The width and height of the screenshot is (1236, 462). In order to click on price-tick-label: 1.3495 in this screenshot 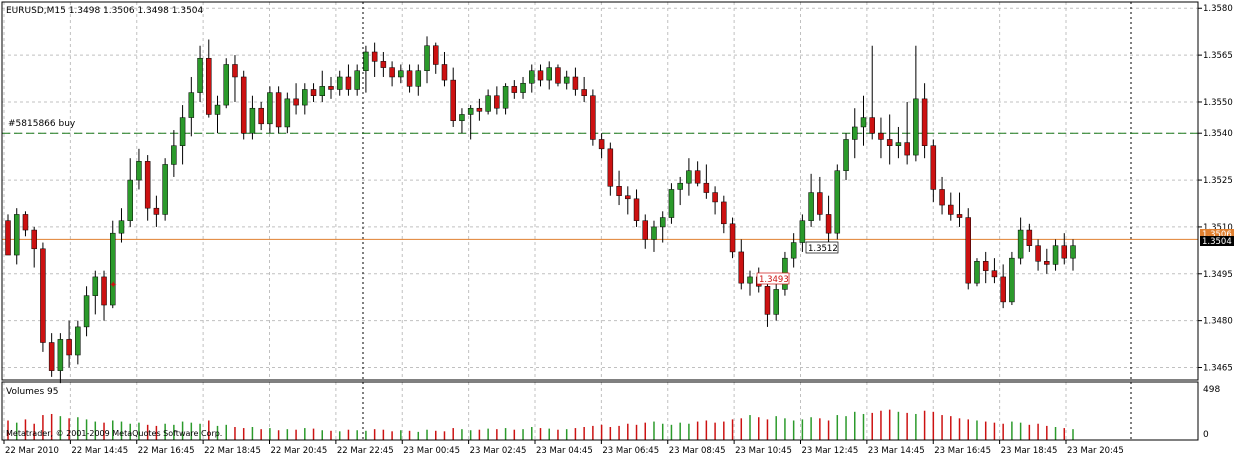, I will do `click(1218, 275)`.